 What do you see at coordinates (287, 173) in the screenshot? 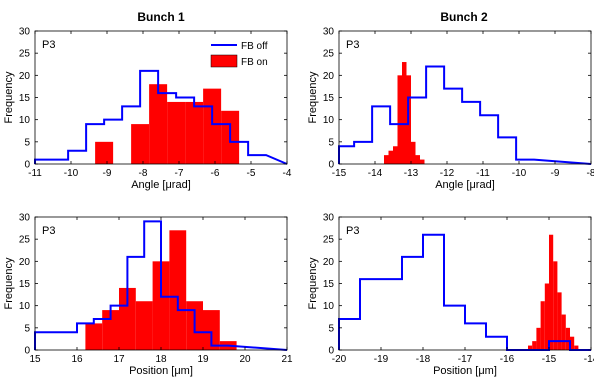
I see `x-tick-label: -4` at bounding box center [287, 173].